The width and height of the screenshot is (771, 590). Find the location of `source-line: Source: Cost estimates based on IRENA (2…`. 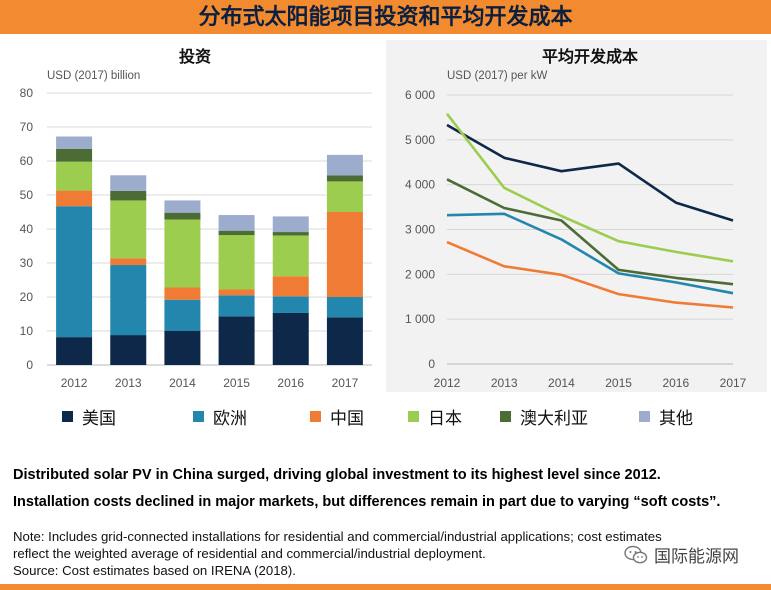

source-line: Source: Cost estimates based on IRENA (2… is located at coordinates (154, 570).